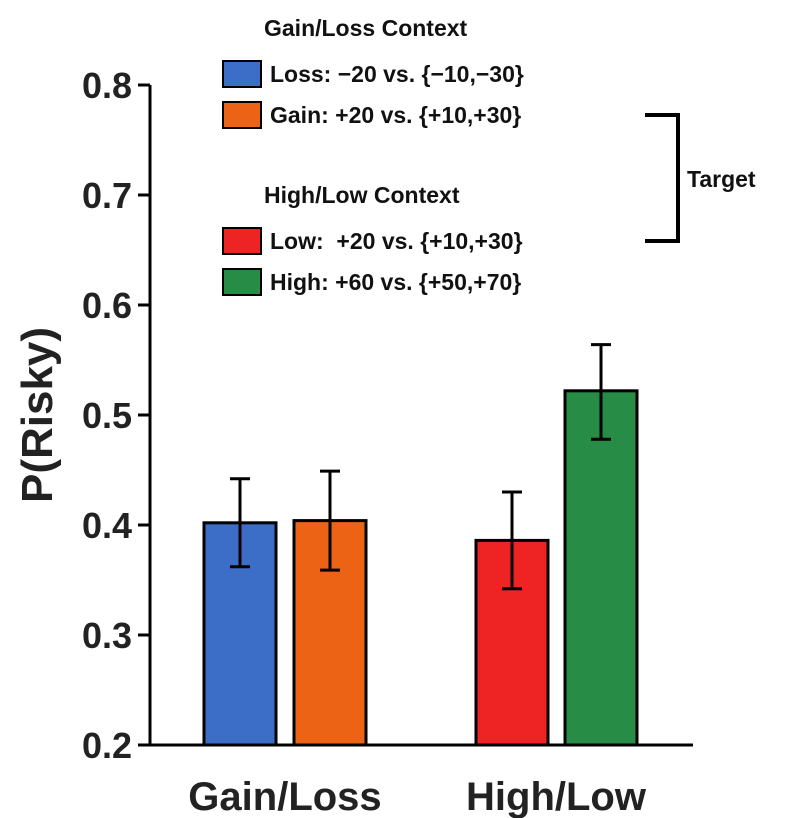  What do you see at coordinates (721, 179) in the screenshot?
I see `target-label: Target` at bounding box center [721, 179].